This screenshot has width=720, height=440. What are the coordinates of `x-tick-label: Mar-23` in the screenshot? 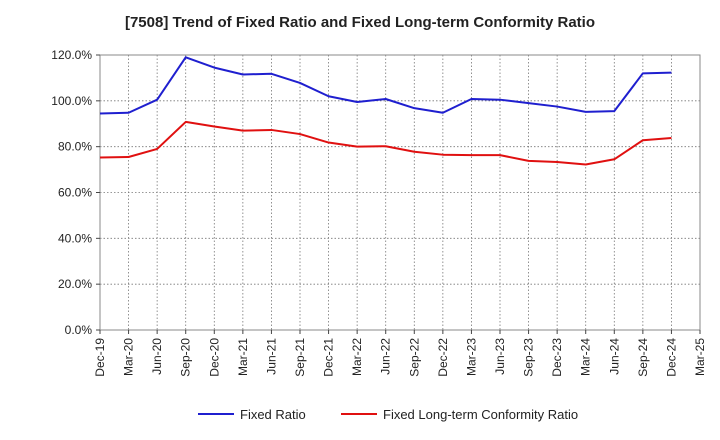 It's located at (471, 357).